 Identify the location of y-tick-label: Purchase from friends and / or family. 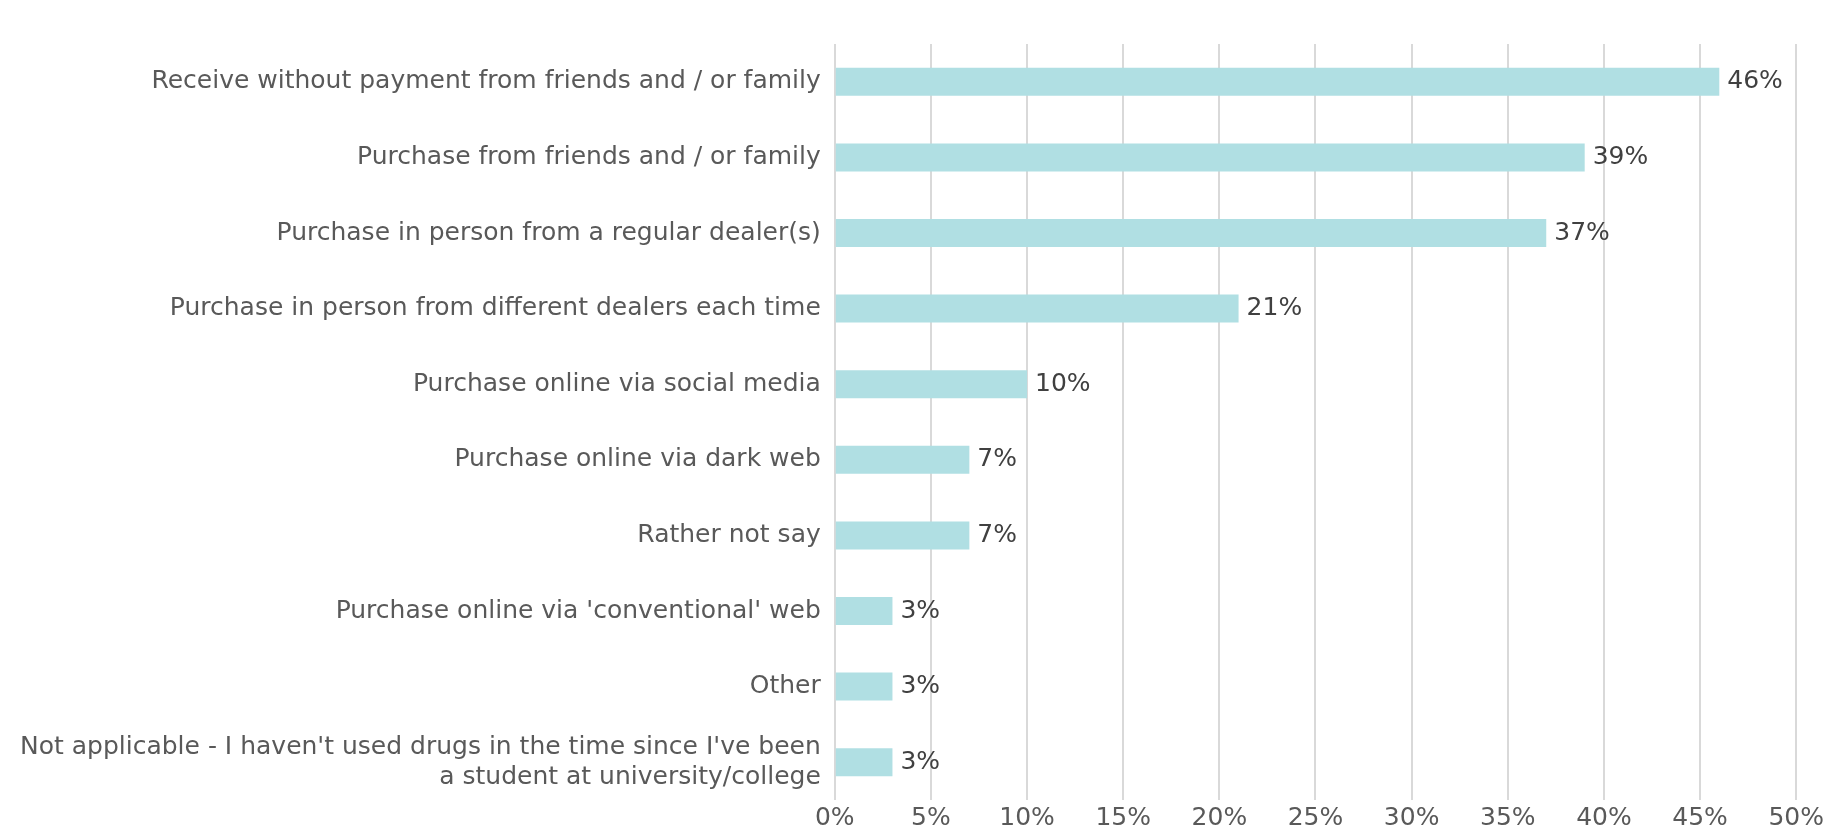
(589, 155).